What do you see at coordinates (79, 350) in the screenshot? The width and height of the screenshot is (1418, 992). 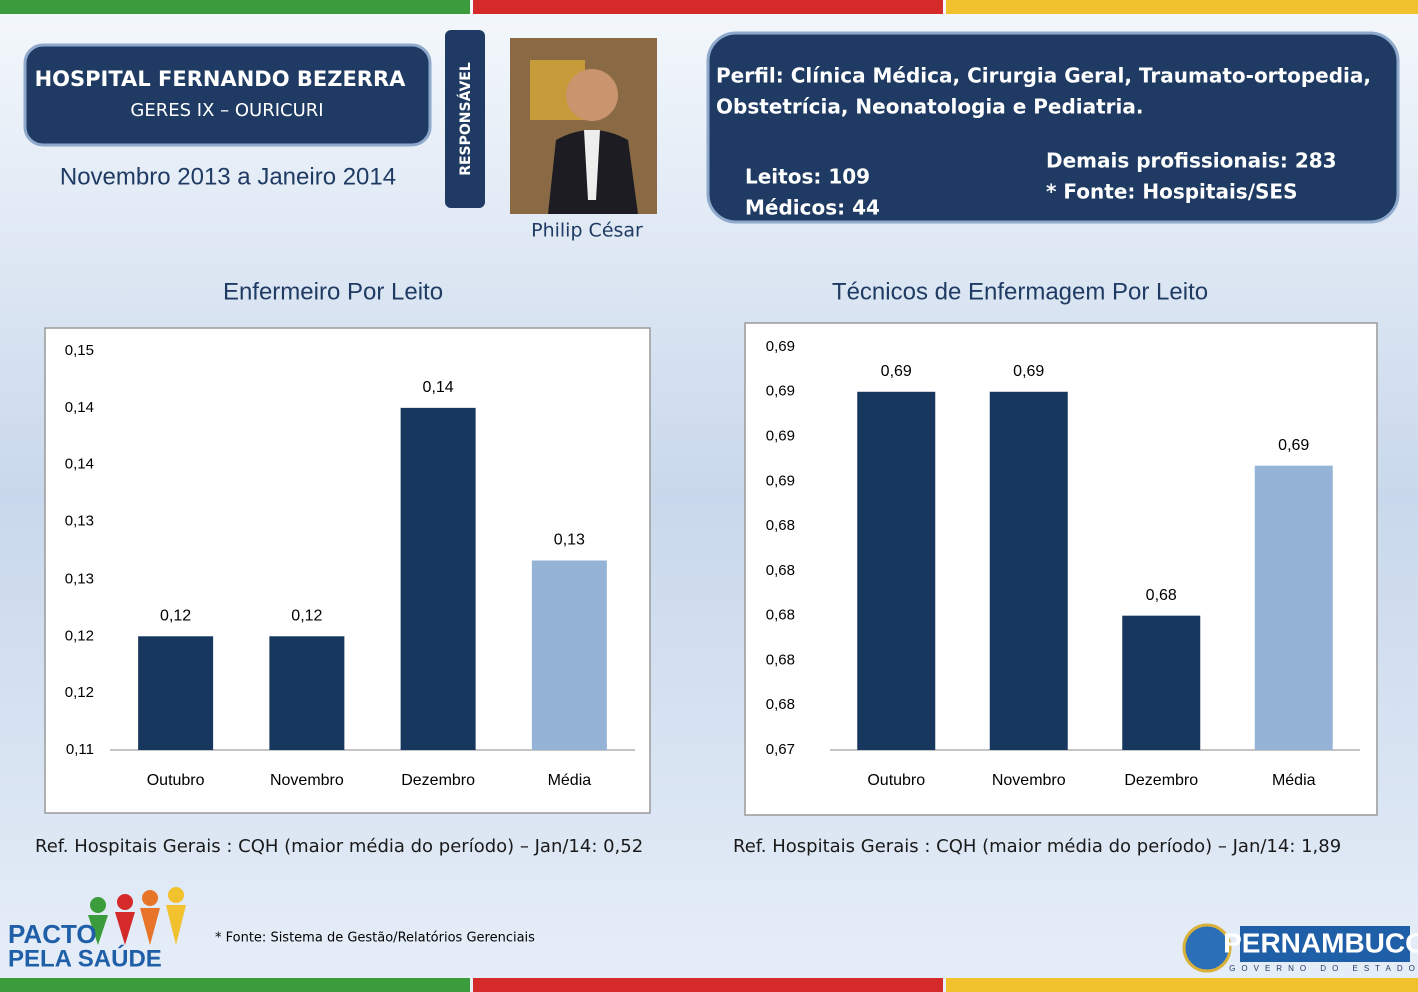 I see `y-tick-label: 0,15` at bounding box center [79, 350].